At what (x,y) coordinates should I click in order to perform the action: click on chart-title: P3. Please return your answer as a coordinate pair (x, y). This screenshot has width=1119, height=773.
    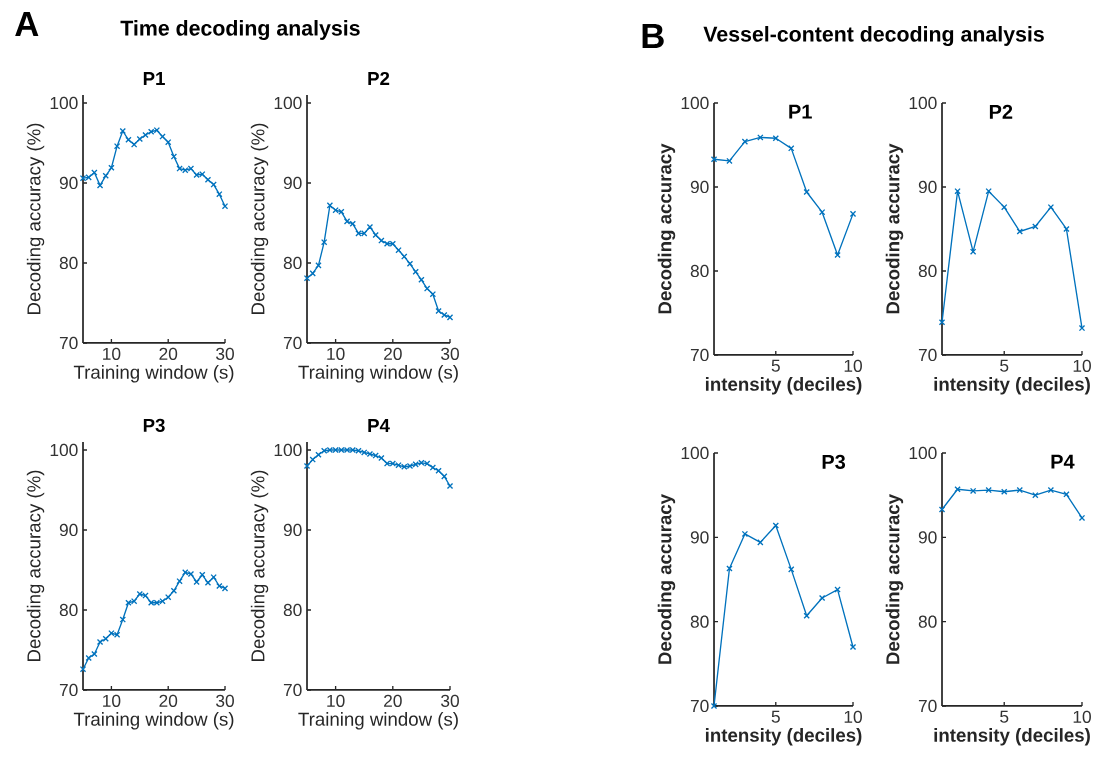
    Looking at the image, I should click on (834, 461).